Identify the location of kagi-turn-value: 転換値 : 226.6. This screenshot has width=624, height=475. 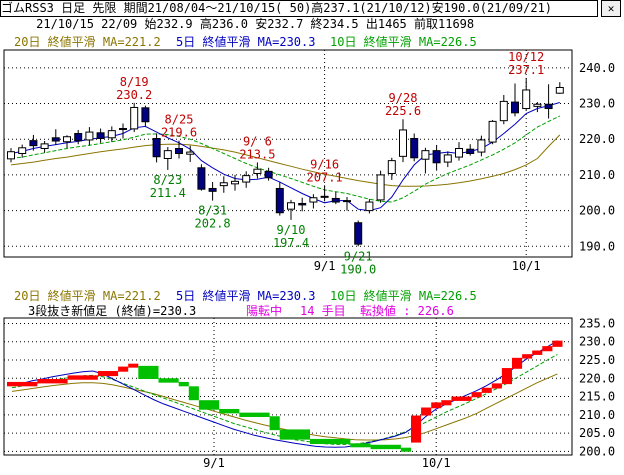
(407, 310).